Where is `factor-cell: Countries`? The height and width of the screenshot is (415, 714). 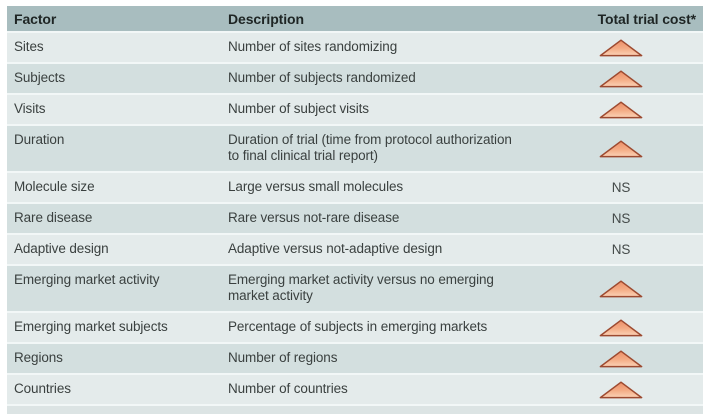
factor-cell: Countries is located at coordinates (42, 388).